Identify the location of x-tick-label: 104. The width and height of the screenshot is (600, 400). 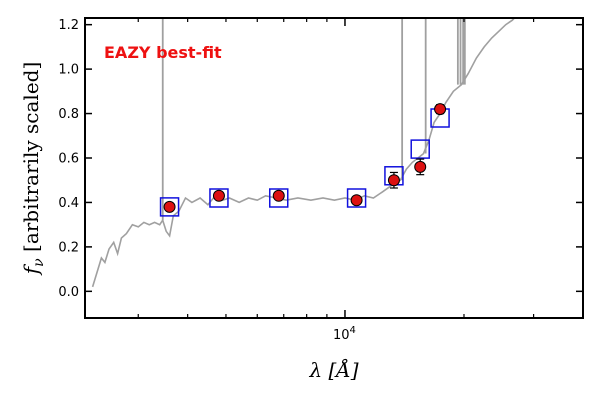
(344, 334).